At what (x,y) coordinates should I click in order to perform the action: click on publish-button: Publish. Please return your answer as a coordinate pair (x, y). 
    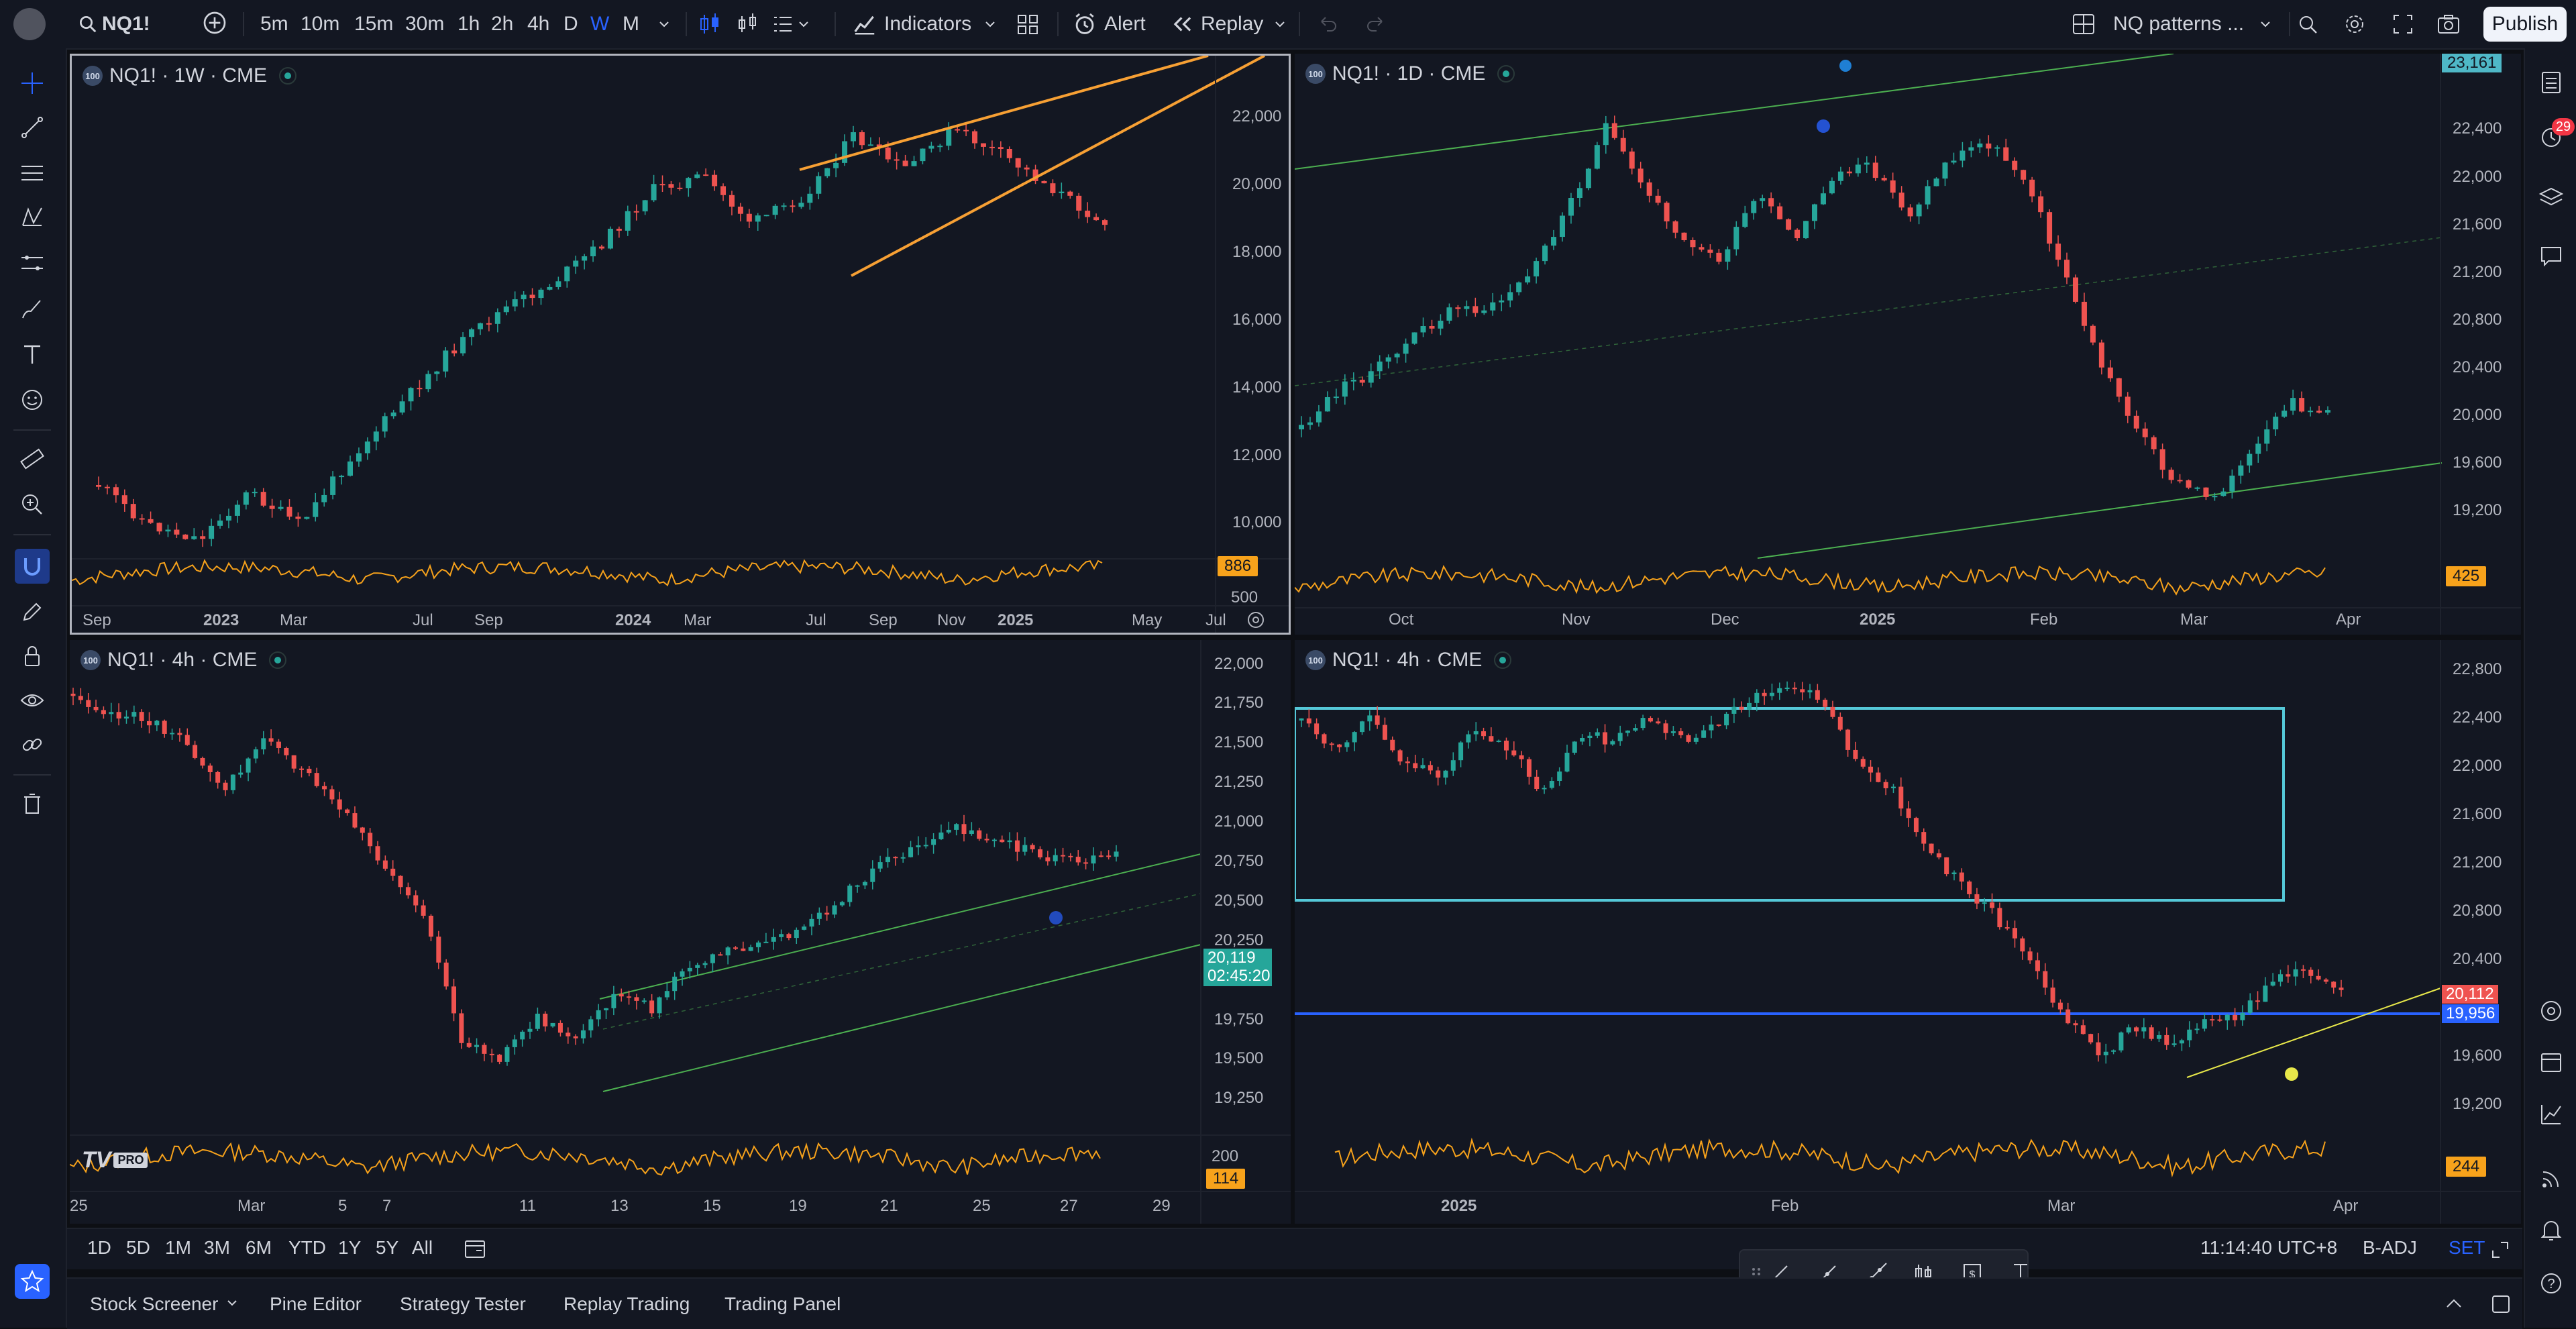
    Looking at the image, I should click on (2525, 24).